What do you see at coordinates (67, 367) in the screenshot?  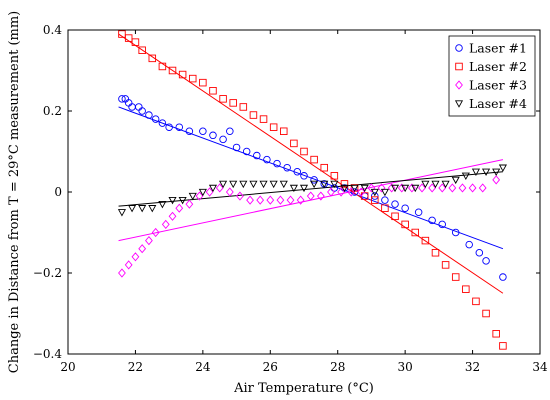 I see `x-tick-label: 20` at bounding box center [67, 367].